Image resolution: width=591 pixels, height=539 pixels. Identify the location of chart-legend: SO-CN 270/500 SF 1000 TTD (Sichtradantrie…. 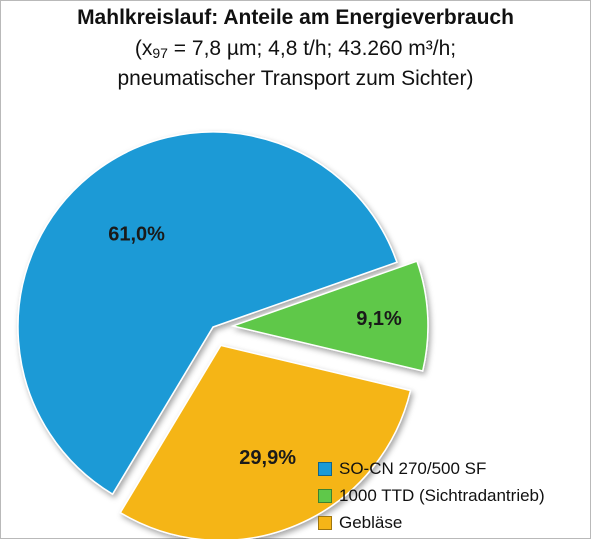
(431, 495).